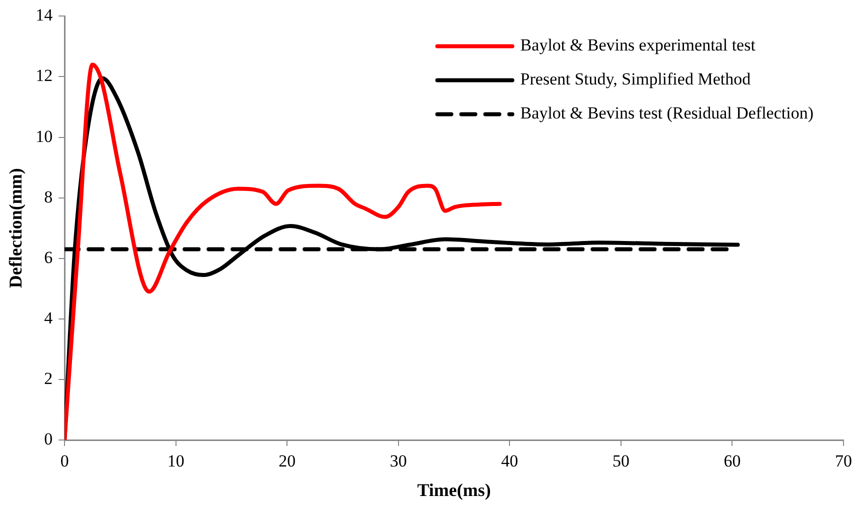 The height and width of the screenshot is (506, 858). I want to click on legend-label: Present Study, Simplified Method, so click(636, 79).